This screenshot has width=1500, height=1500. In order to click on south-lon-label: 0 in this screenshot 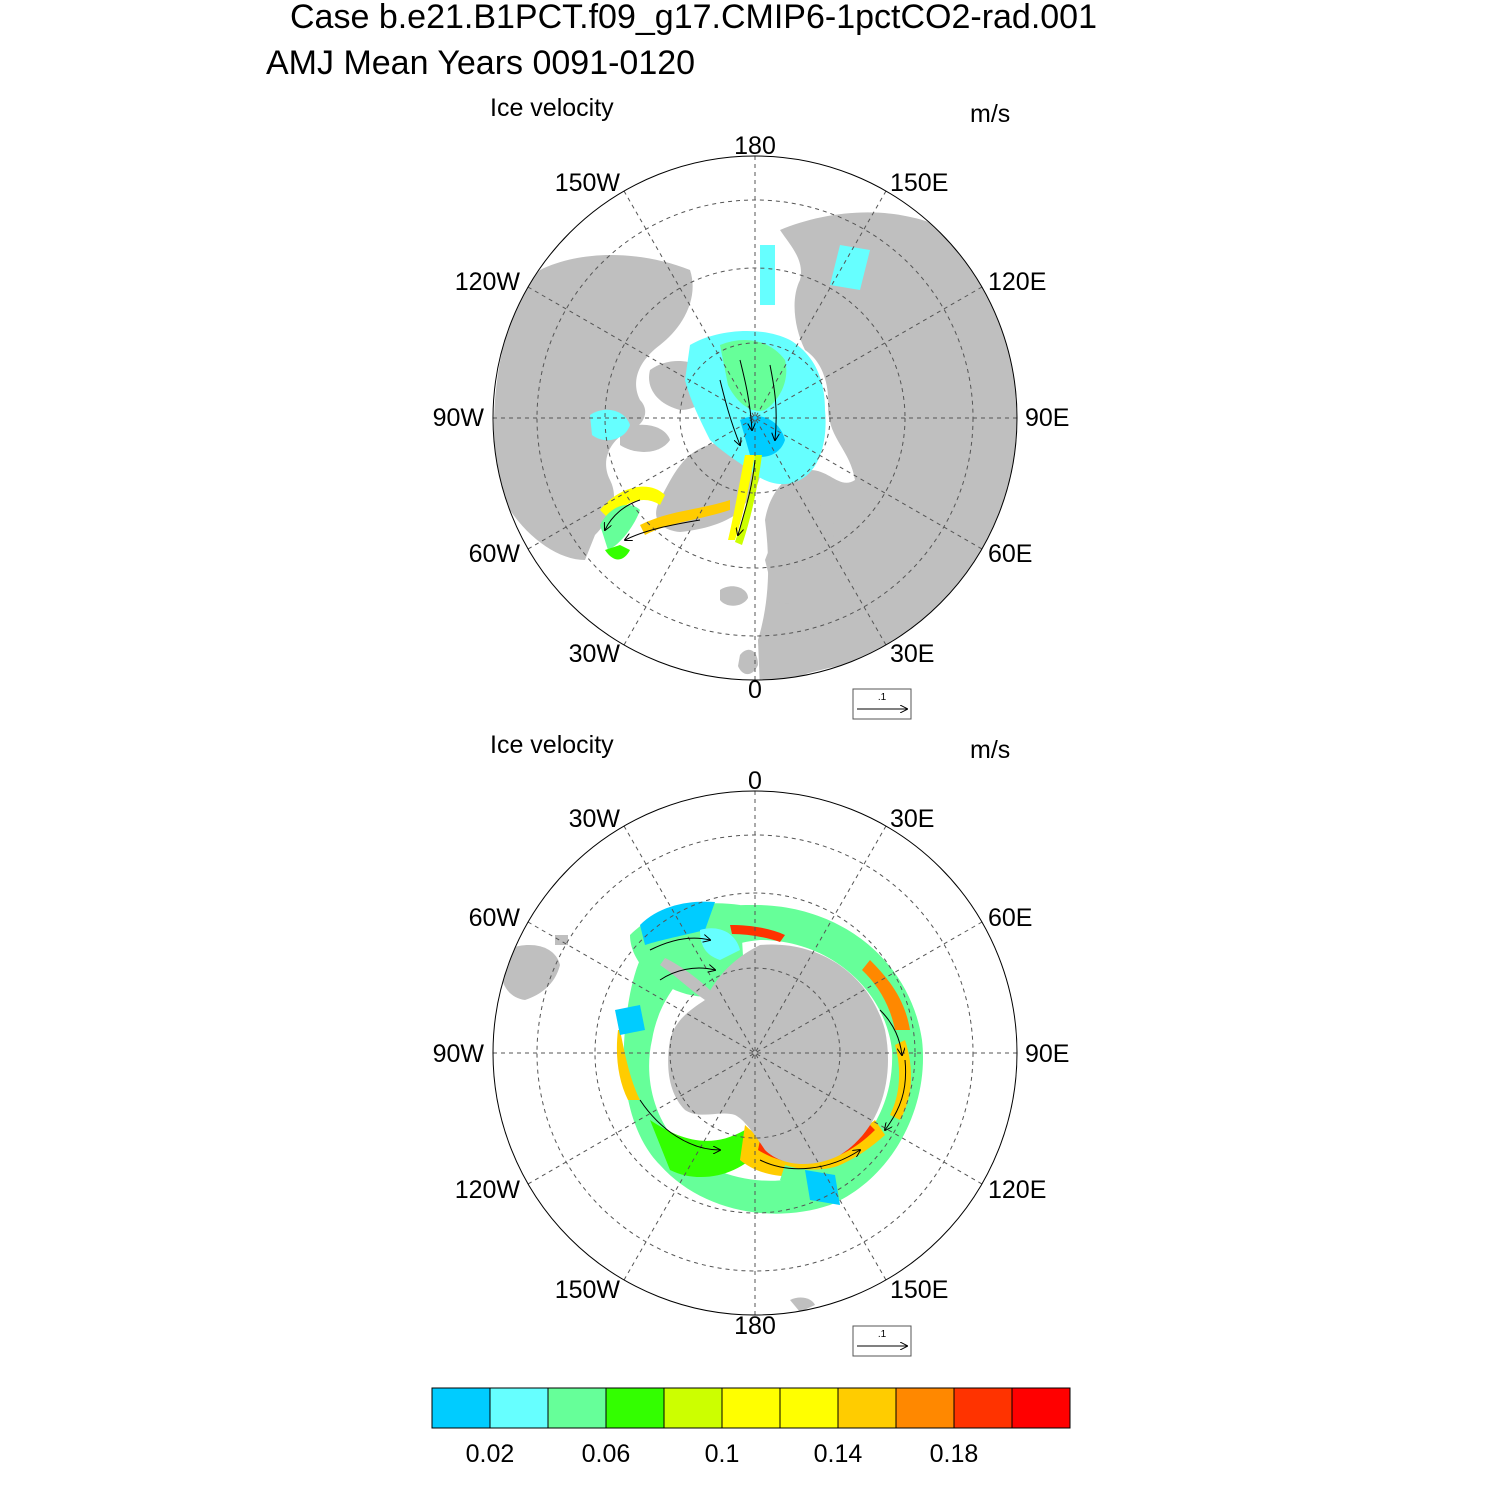, I will do `click(755, 781)`.